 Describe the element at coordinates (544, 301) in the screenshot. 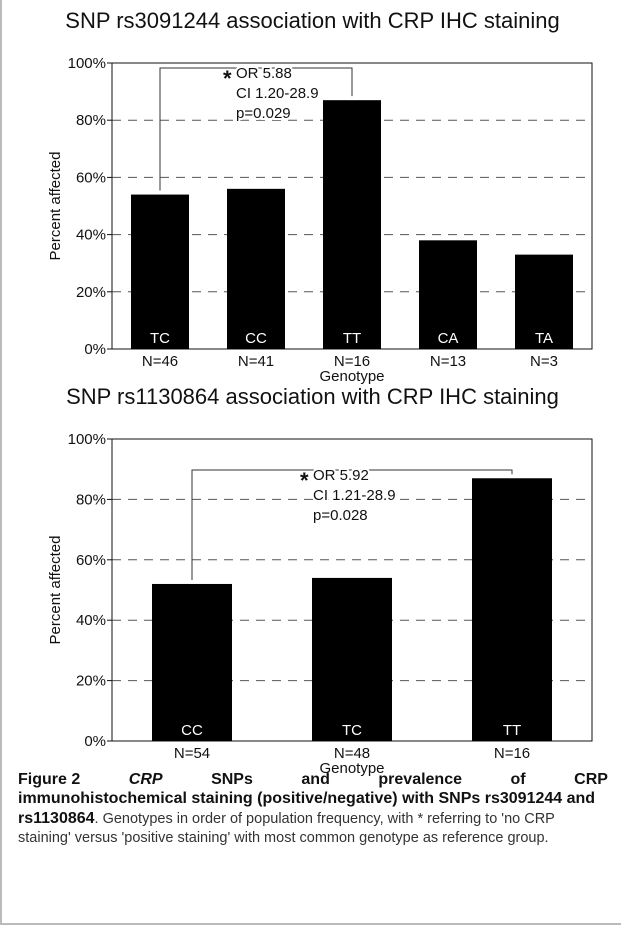

I see `bar-ta` at that location.